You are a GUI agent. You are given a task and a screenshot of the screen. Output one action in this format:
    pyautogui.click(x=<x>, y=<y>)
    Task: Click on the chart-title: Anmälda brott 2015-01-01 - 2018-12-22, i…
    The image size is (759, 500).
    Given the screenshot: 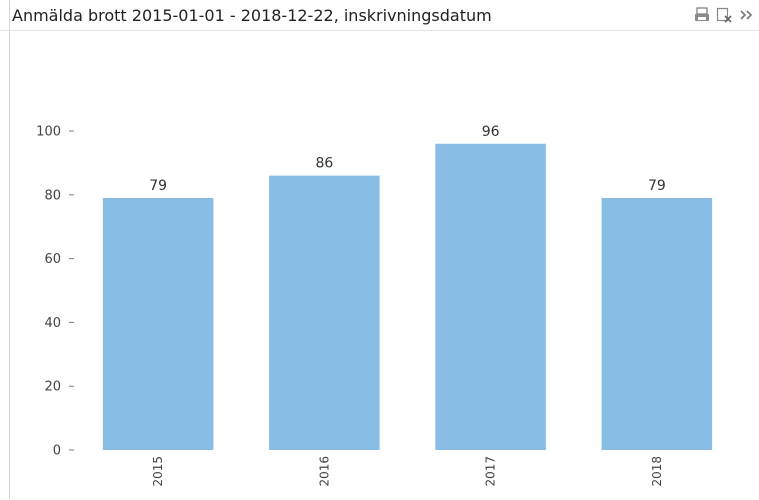 What is the action you would take?
    pyautogui.click(x=252, y=15)
    